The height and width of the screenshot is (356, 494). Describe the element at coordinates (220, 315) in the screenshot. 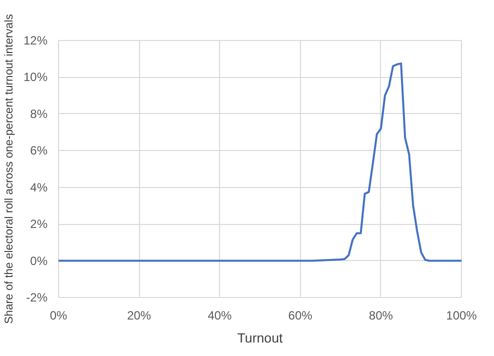

I see `x-tick-label: 40%` at that location.